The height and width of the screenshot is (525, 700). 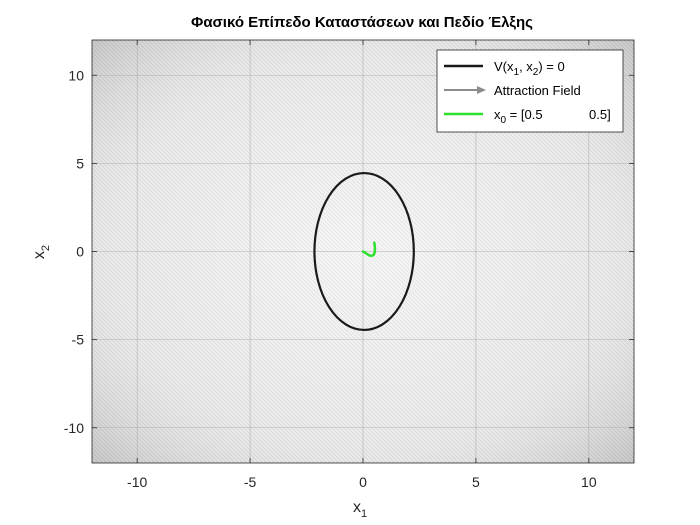 I want to click on legend-label-contour-ellipse: V(x1, x2) = 0, so click(x=529, y=68).